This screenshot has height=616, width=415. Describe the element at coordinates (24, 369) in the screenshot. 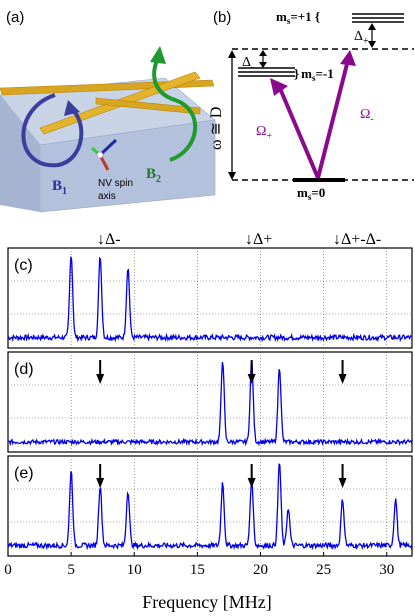

I see `panel-label: (d)` at that location.